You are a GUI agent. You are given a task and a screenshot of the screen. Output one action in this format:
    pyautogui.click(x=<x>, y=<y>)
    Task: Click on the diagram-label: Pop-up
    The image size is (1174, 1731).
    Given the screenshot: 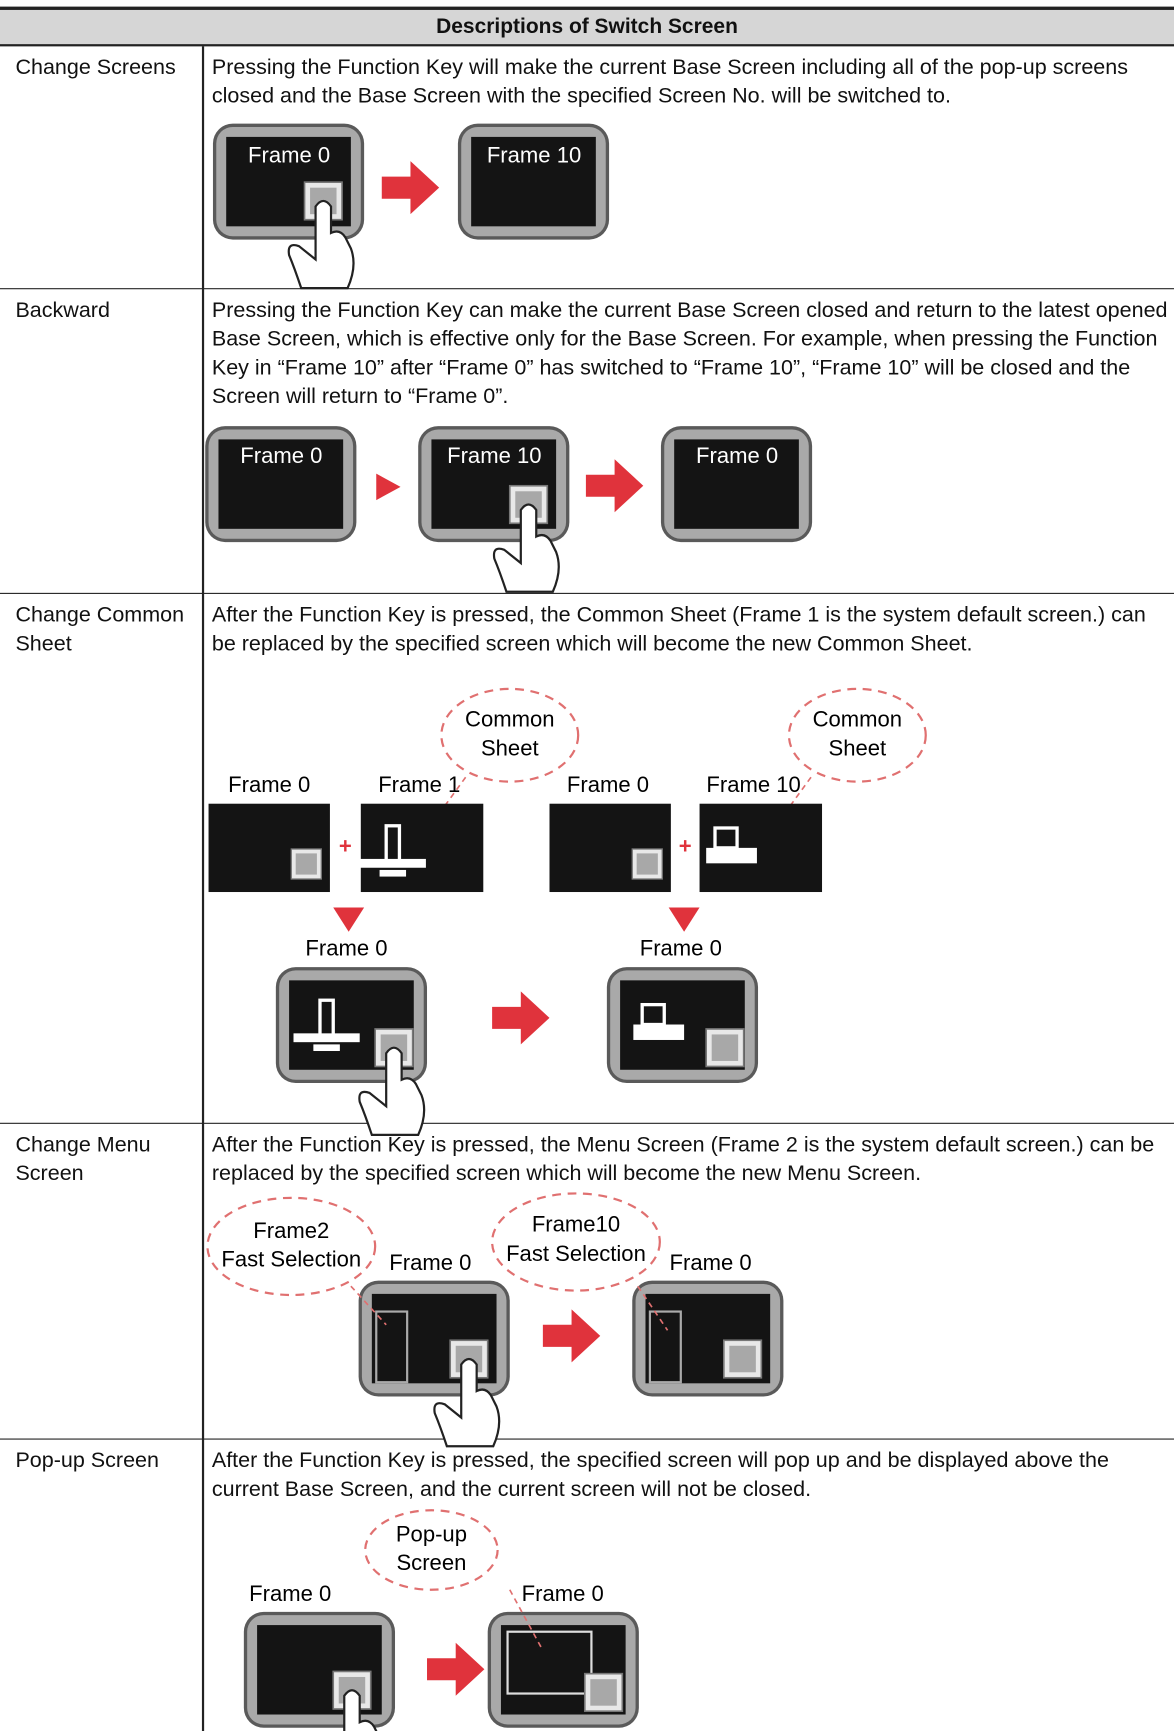 What is the action you would take?
    pyautogui.click(x=431, y=1533)
    